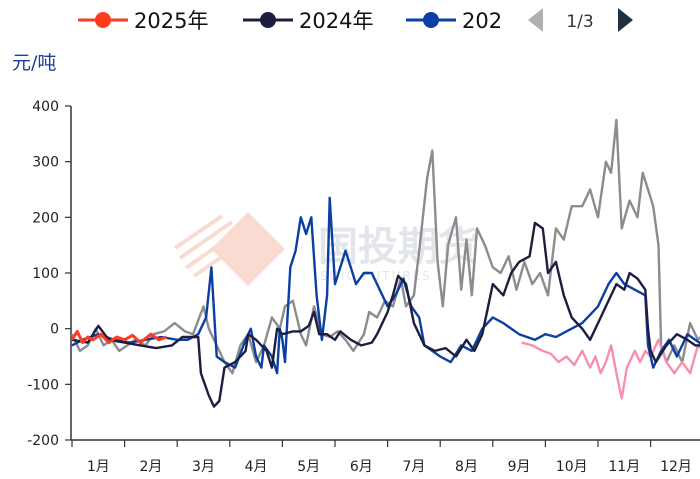 The width and height of the screenshot is (700, 479). What do you see at coordinates (572, 467) in the screenshot?
I see `x-tick-label: 10月` at bounding box center [572, 467].